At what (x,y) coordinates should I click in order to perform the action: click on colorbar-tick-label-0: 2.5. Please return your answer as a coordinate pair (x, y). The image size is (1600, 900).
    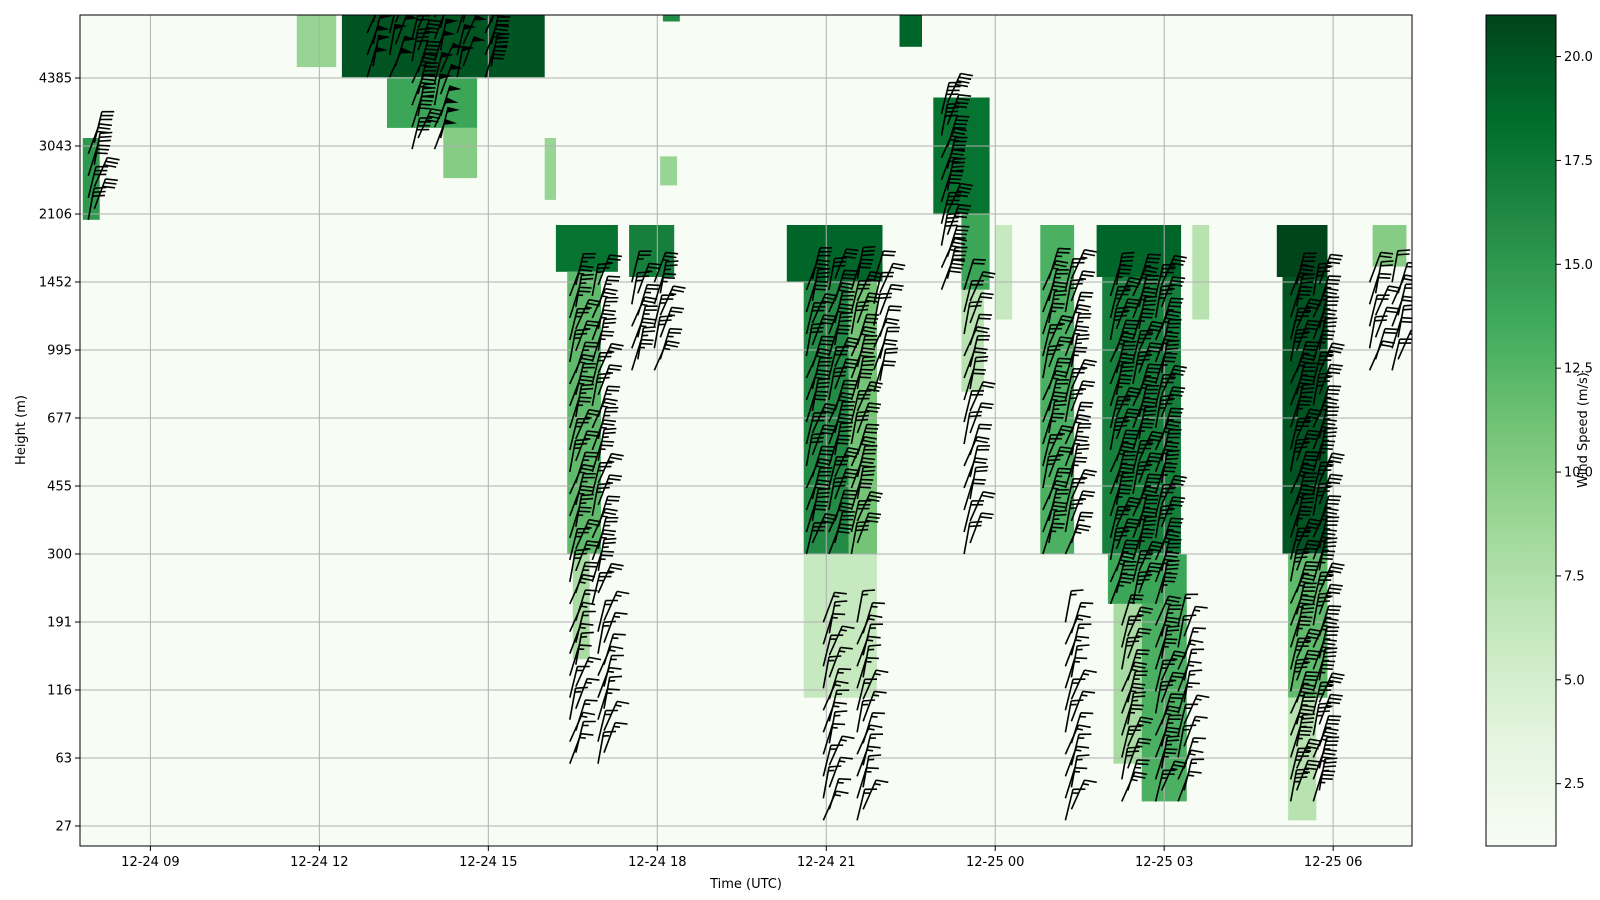
    Looking at the image, I should click on (1574, 784).